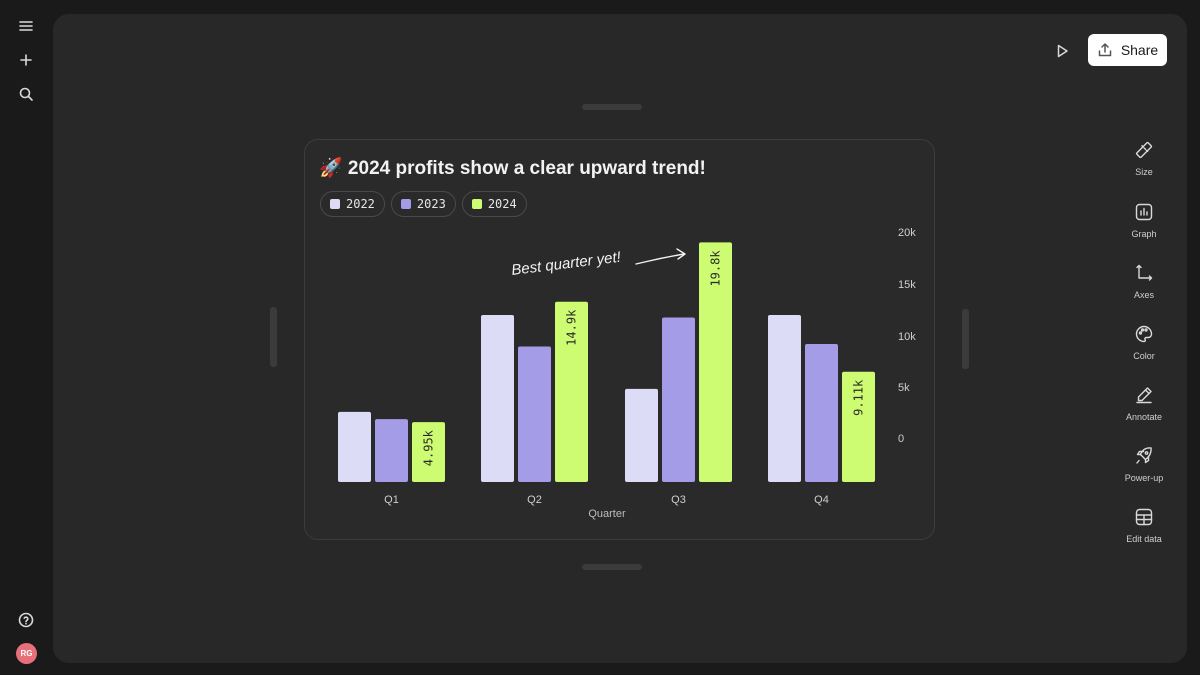  I want to click on tool-edit-data-label: Edit data, so click(1144, 539).